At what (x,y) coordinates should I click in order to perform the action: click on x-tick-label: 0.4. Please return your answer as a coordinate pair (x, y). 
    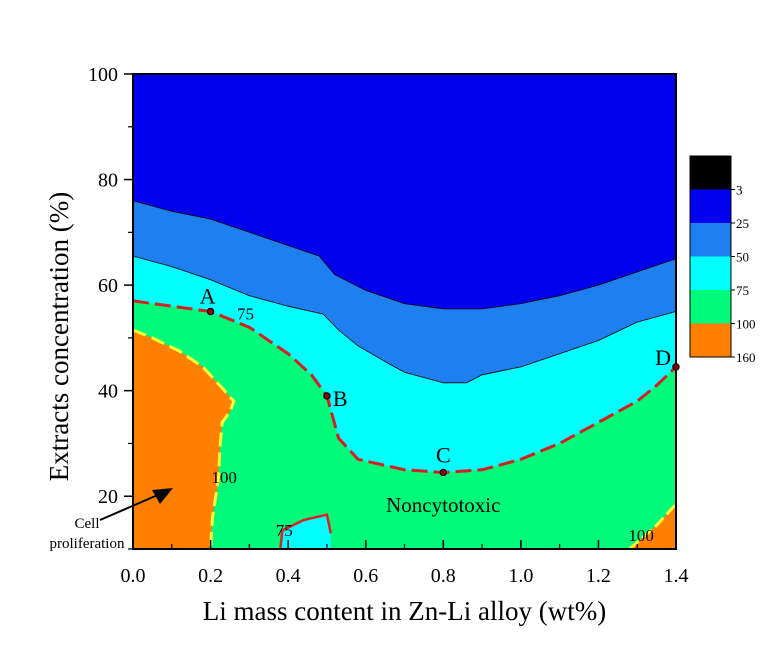
    Looking at the image, I should click on (288, 576).